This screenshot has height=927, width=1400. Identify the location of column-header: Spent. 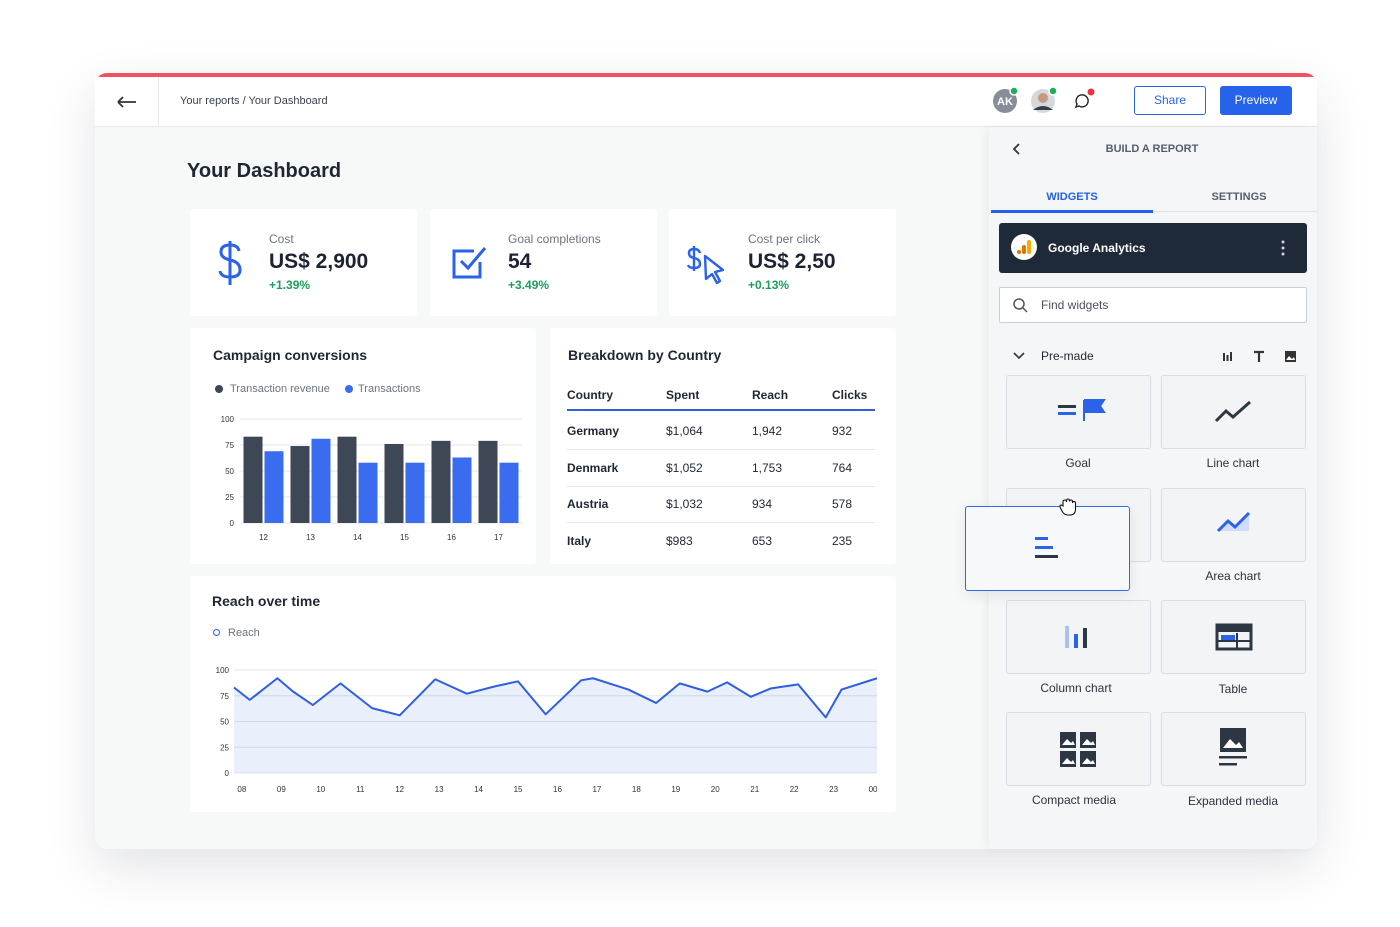
(683, 395).